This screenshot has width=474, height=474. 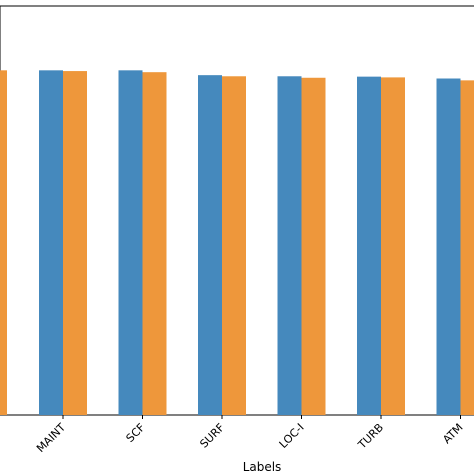 I want to click on x-tick-label-atm: ATM, so click(x=452, y=433).